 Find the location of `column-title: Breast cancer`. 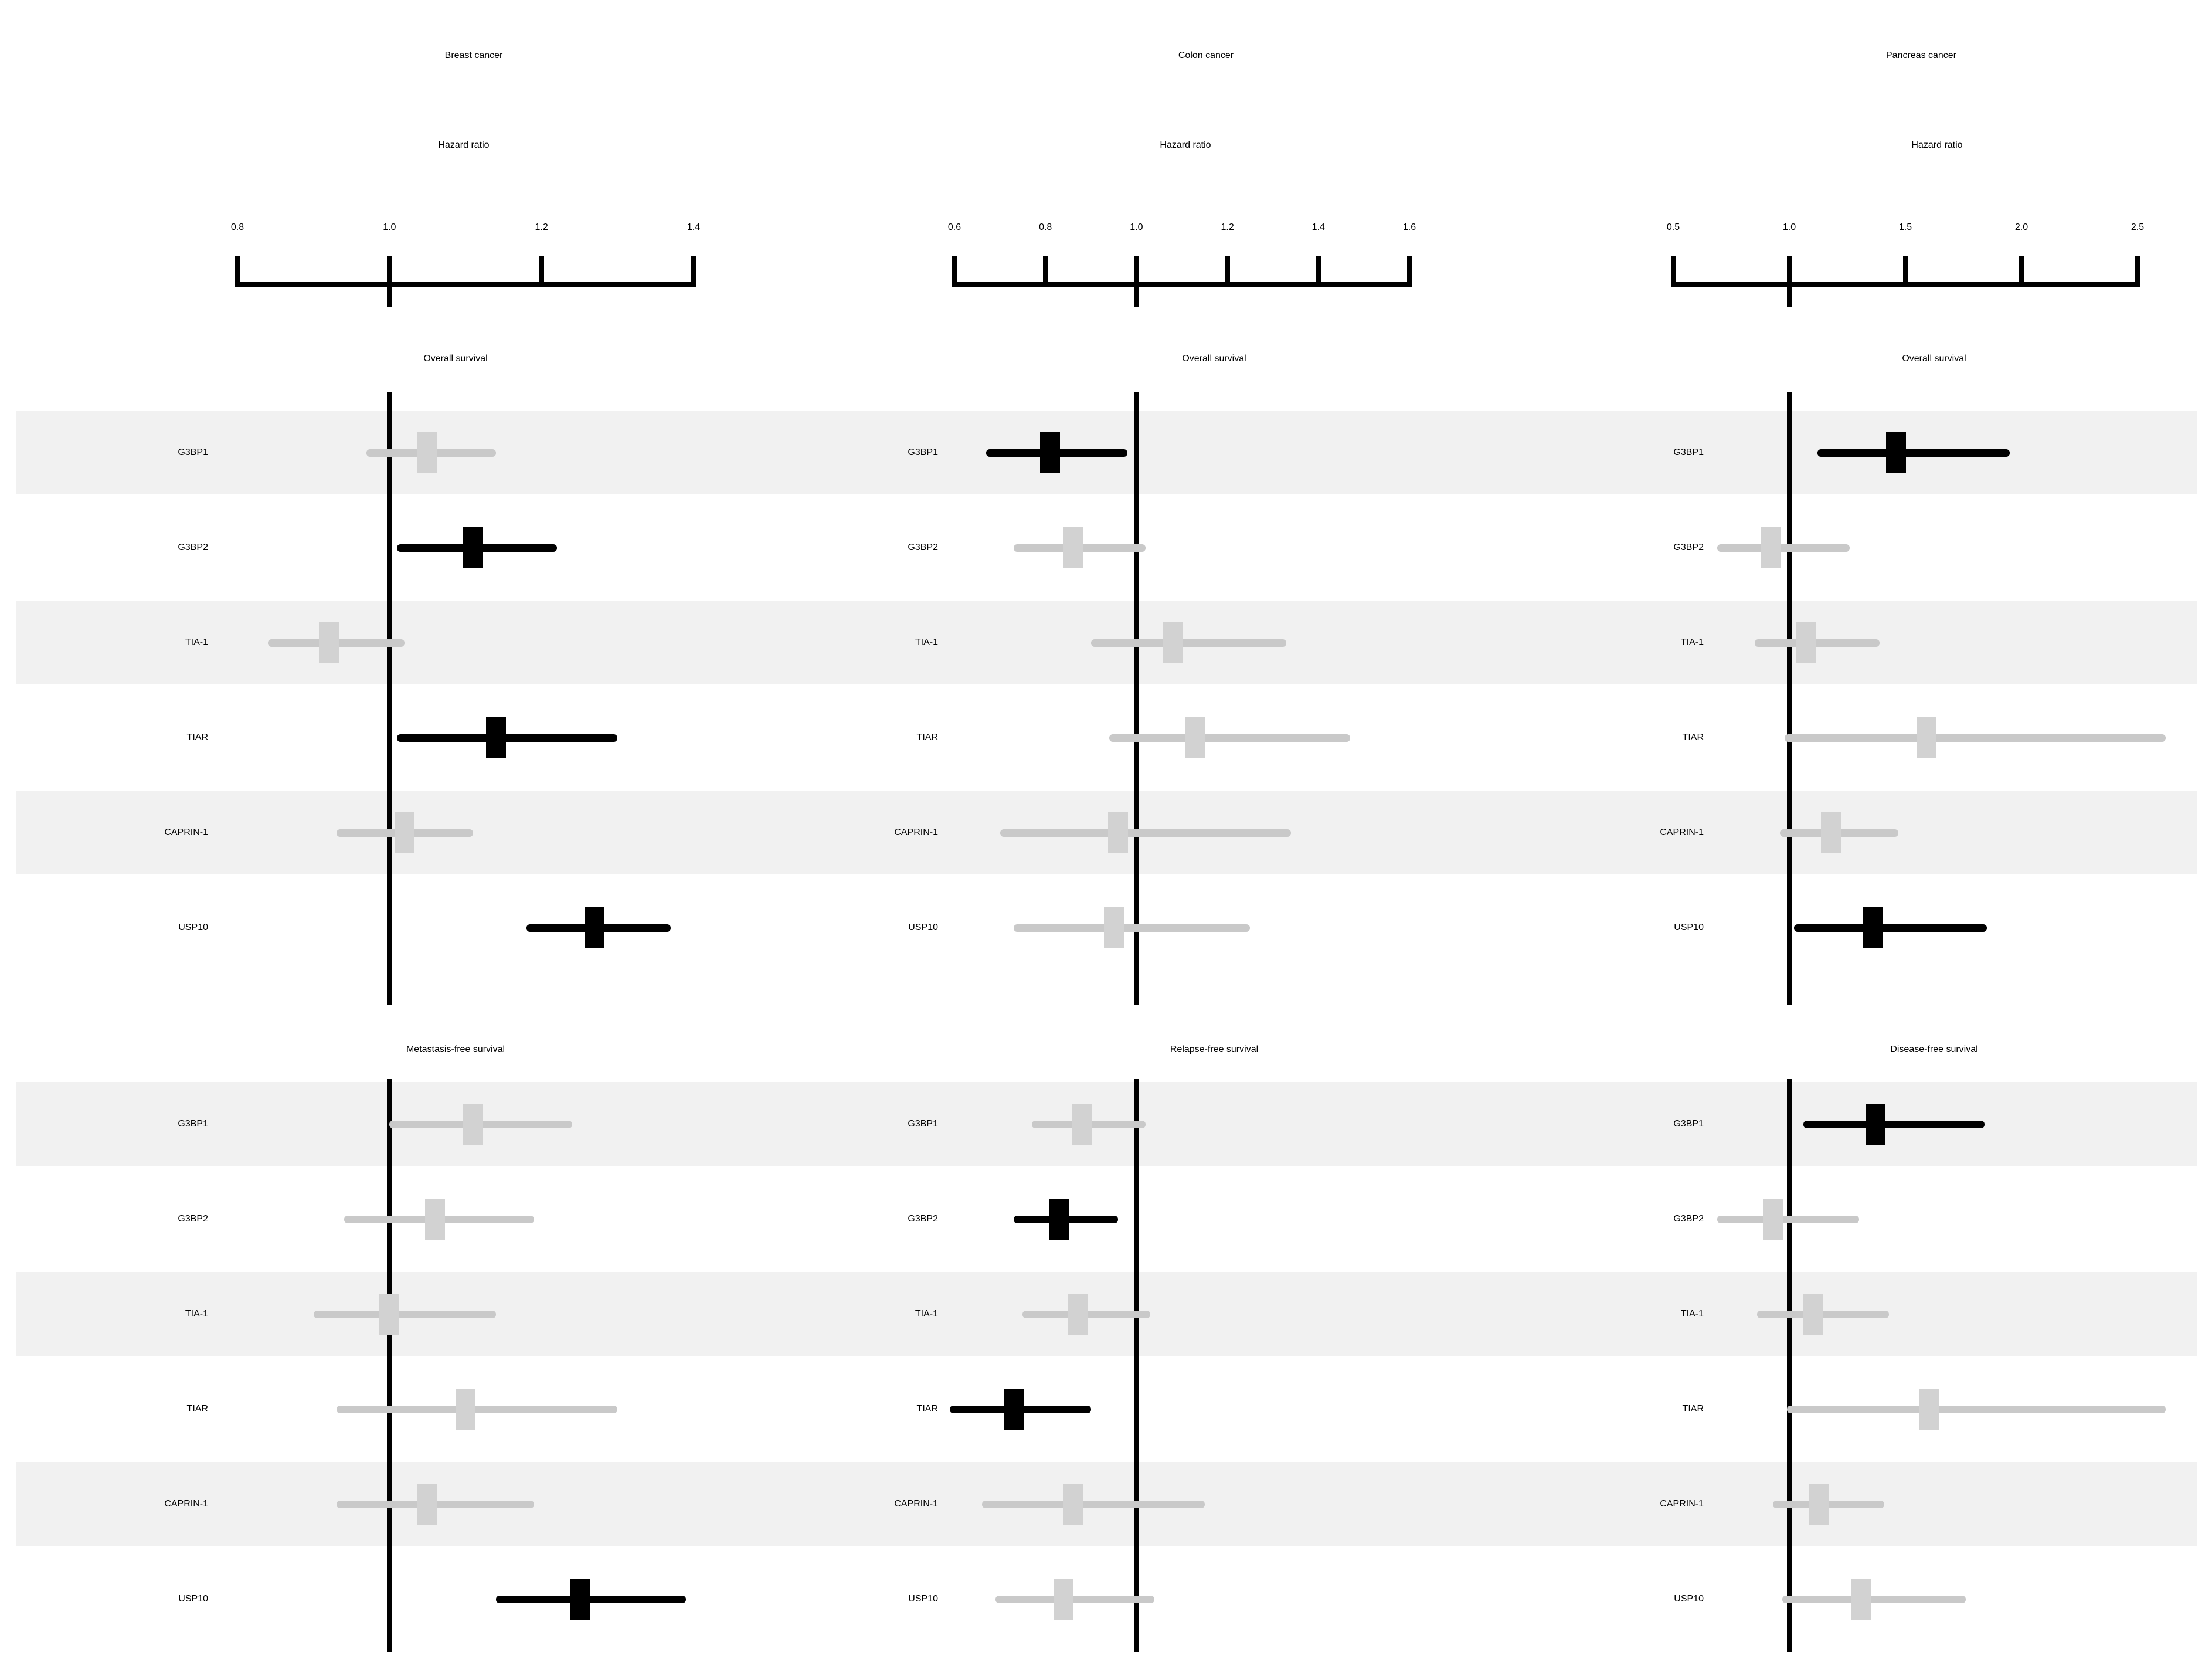

column-title: Breast cancer is located at coordinates (473, 55).